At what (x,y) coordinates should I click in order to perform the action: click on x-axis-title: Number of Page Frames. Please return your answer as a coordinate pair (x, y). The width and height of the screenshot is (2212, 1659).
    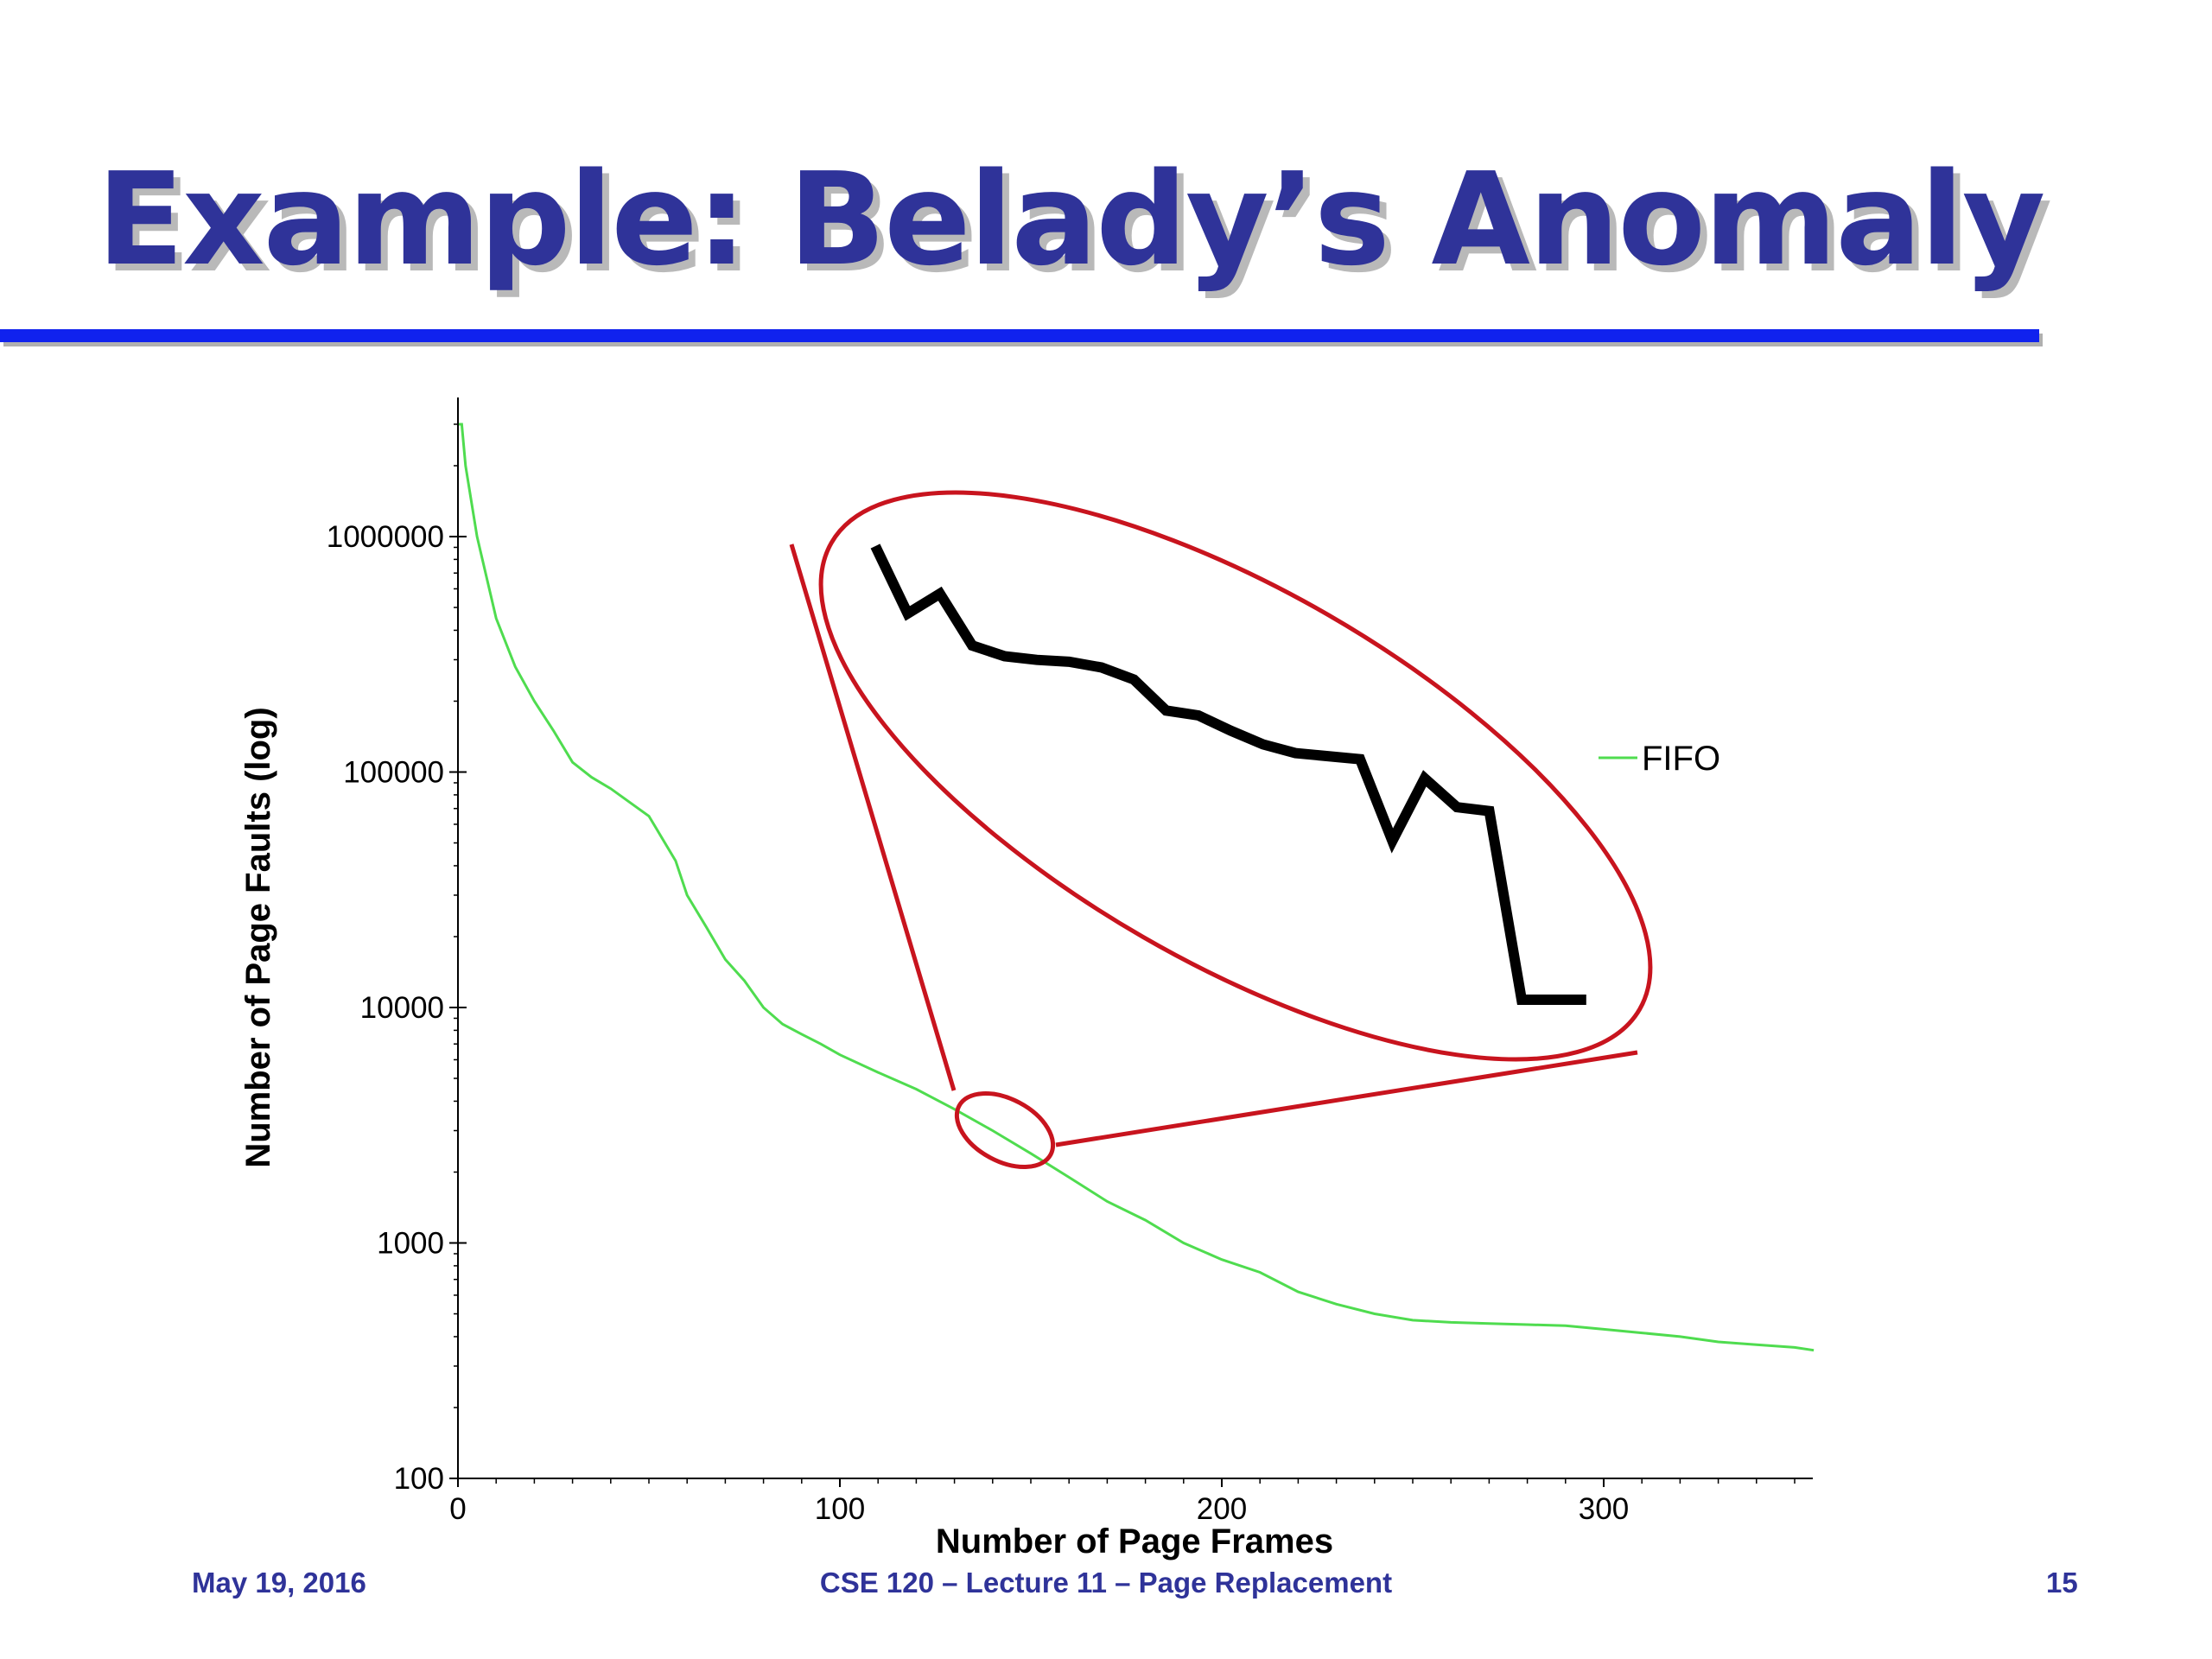
    Looking at the image, I should click on (1134, 1541).